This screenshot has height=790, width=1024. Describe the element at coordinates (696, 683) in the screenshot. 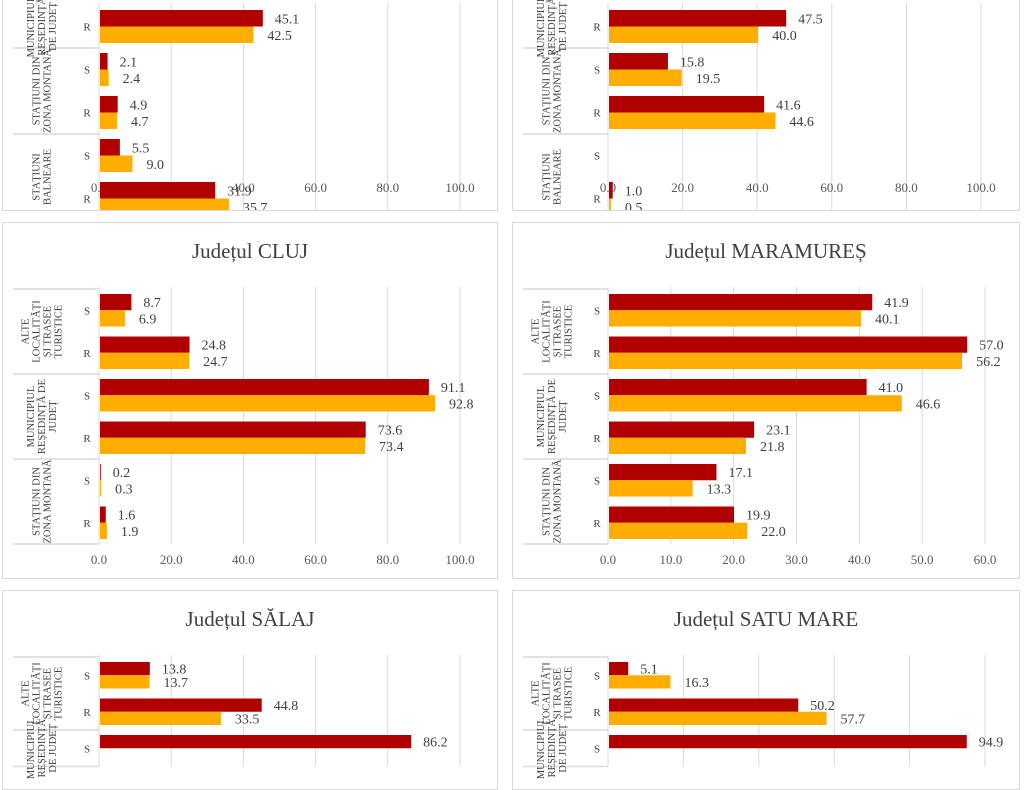

I see `data-label: 16.3` at that location.